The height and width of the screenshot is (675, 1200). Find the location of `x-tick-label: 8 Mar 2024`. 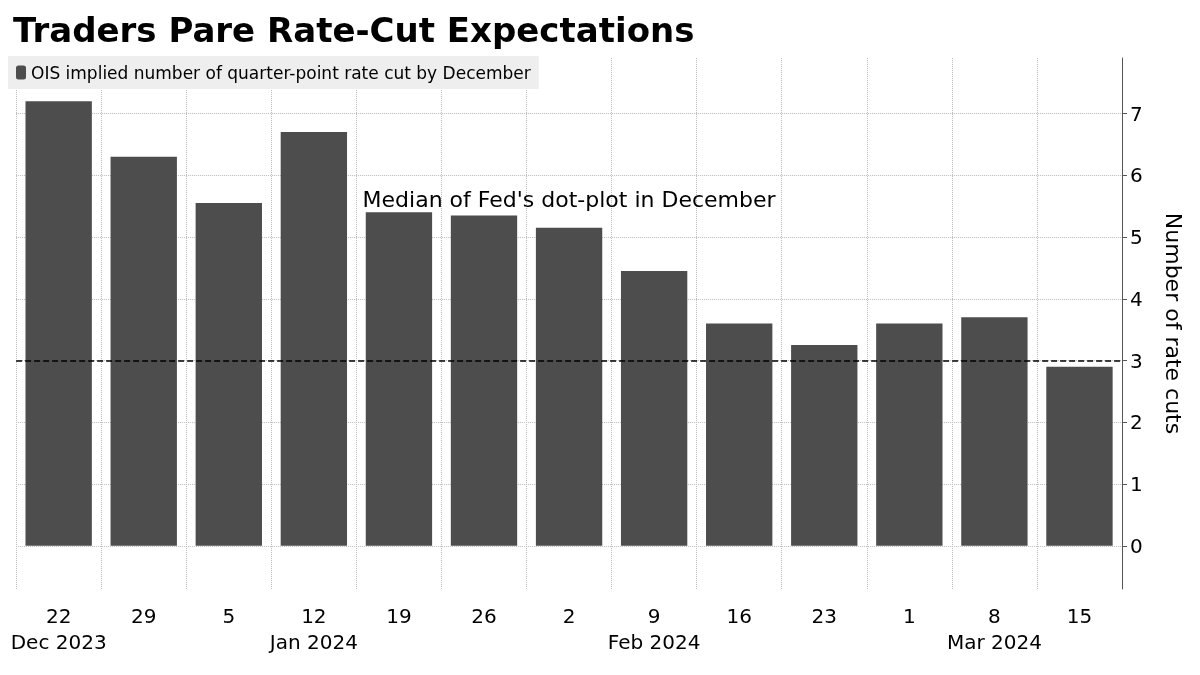

x-tick-label: 8 Mar 2024 is located at coordinates (994, 629).